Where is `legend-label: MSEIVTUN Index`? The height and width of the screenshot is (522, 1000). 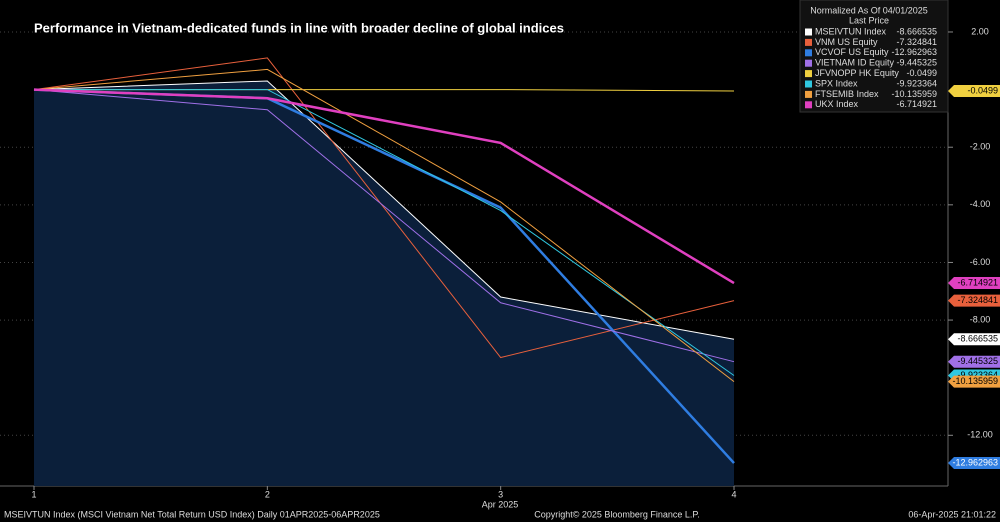 legend-label: MSEIVTUN Index is located at coordinates (851, 31).